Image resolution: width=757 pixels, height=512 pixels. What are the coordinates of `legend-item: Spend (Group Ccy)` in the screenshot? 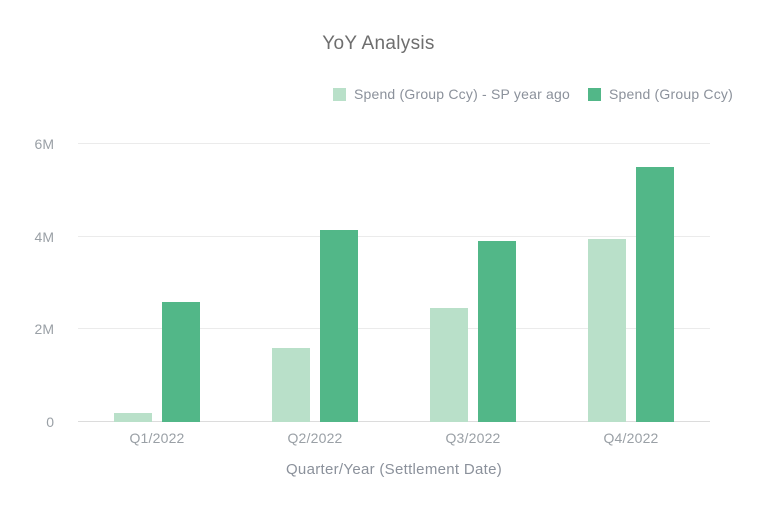 It's located at (660, 94).